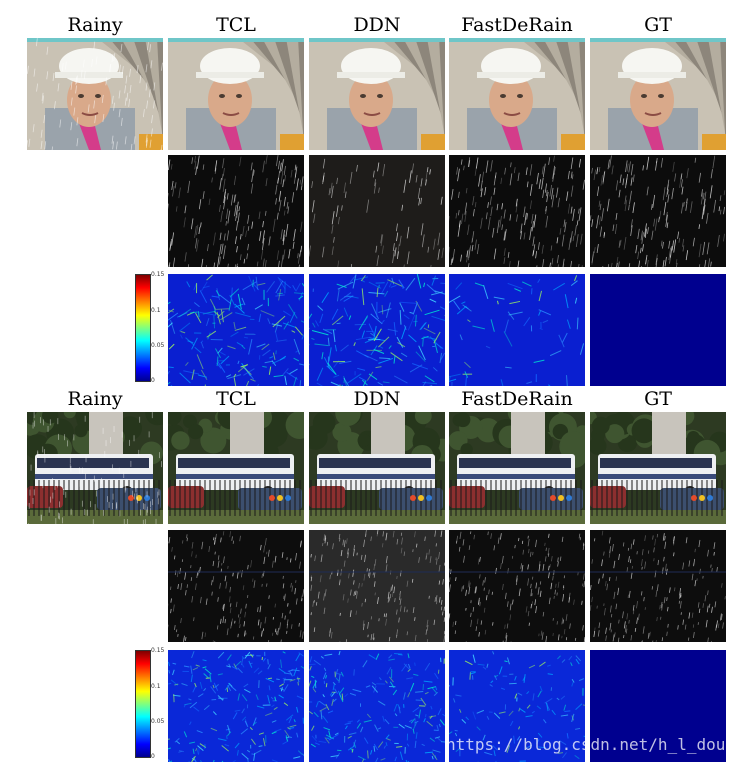  I want to click on foreman-gt-error-map, so click(658, 330).